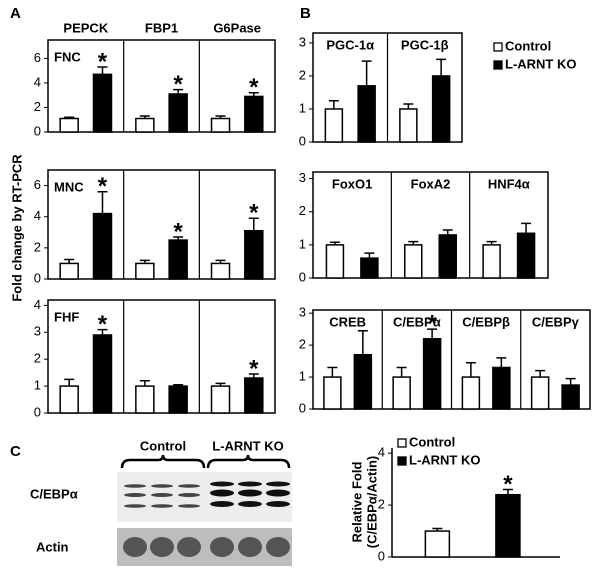 The height and width of the screenshot is (569, 600). Describe the element at coordinates (16, 228) in the screenshot. I see `y-axis-label: Fold change by RT-PCR` at that location.